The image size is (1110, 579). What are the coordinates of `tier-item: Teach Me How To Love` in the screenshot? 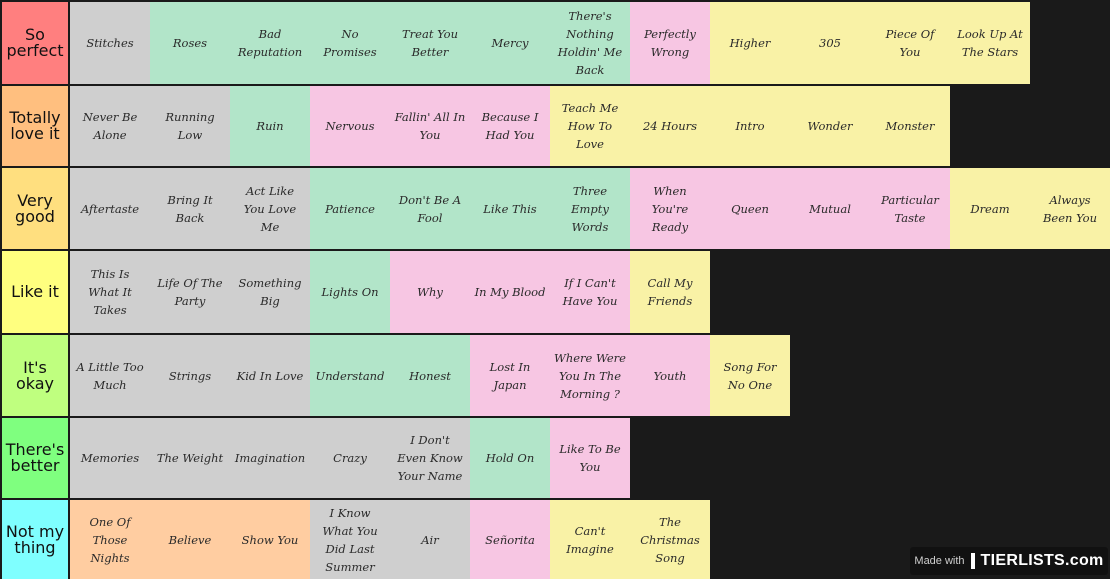 It's located at (590, 126).